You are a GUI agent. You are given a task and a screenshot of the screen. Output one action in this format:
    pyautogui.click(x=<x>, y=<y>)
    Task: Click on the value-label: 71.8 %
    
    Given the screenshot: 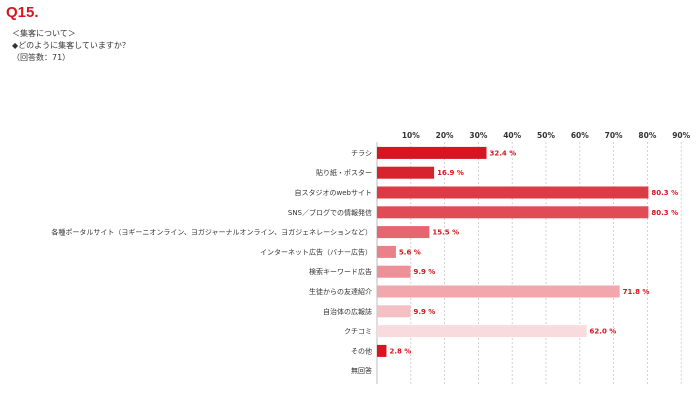 What is the action you would take?
    pyautogui.click(x=636, y=292)
    